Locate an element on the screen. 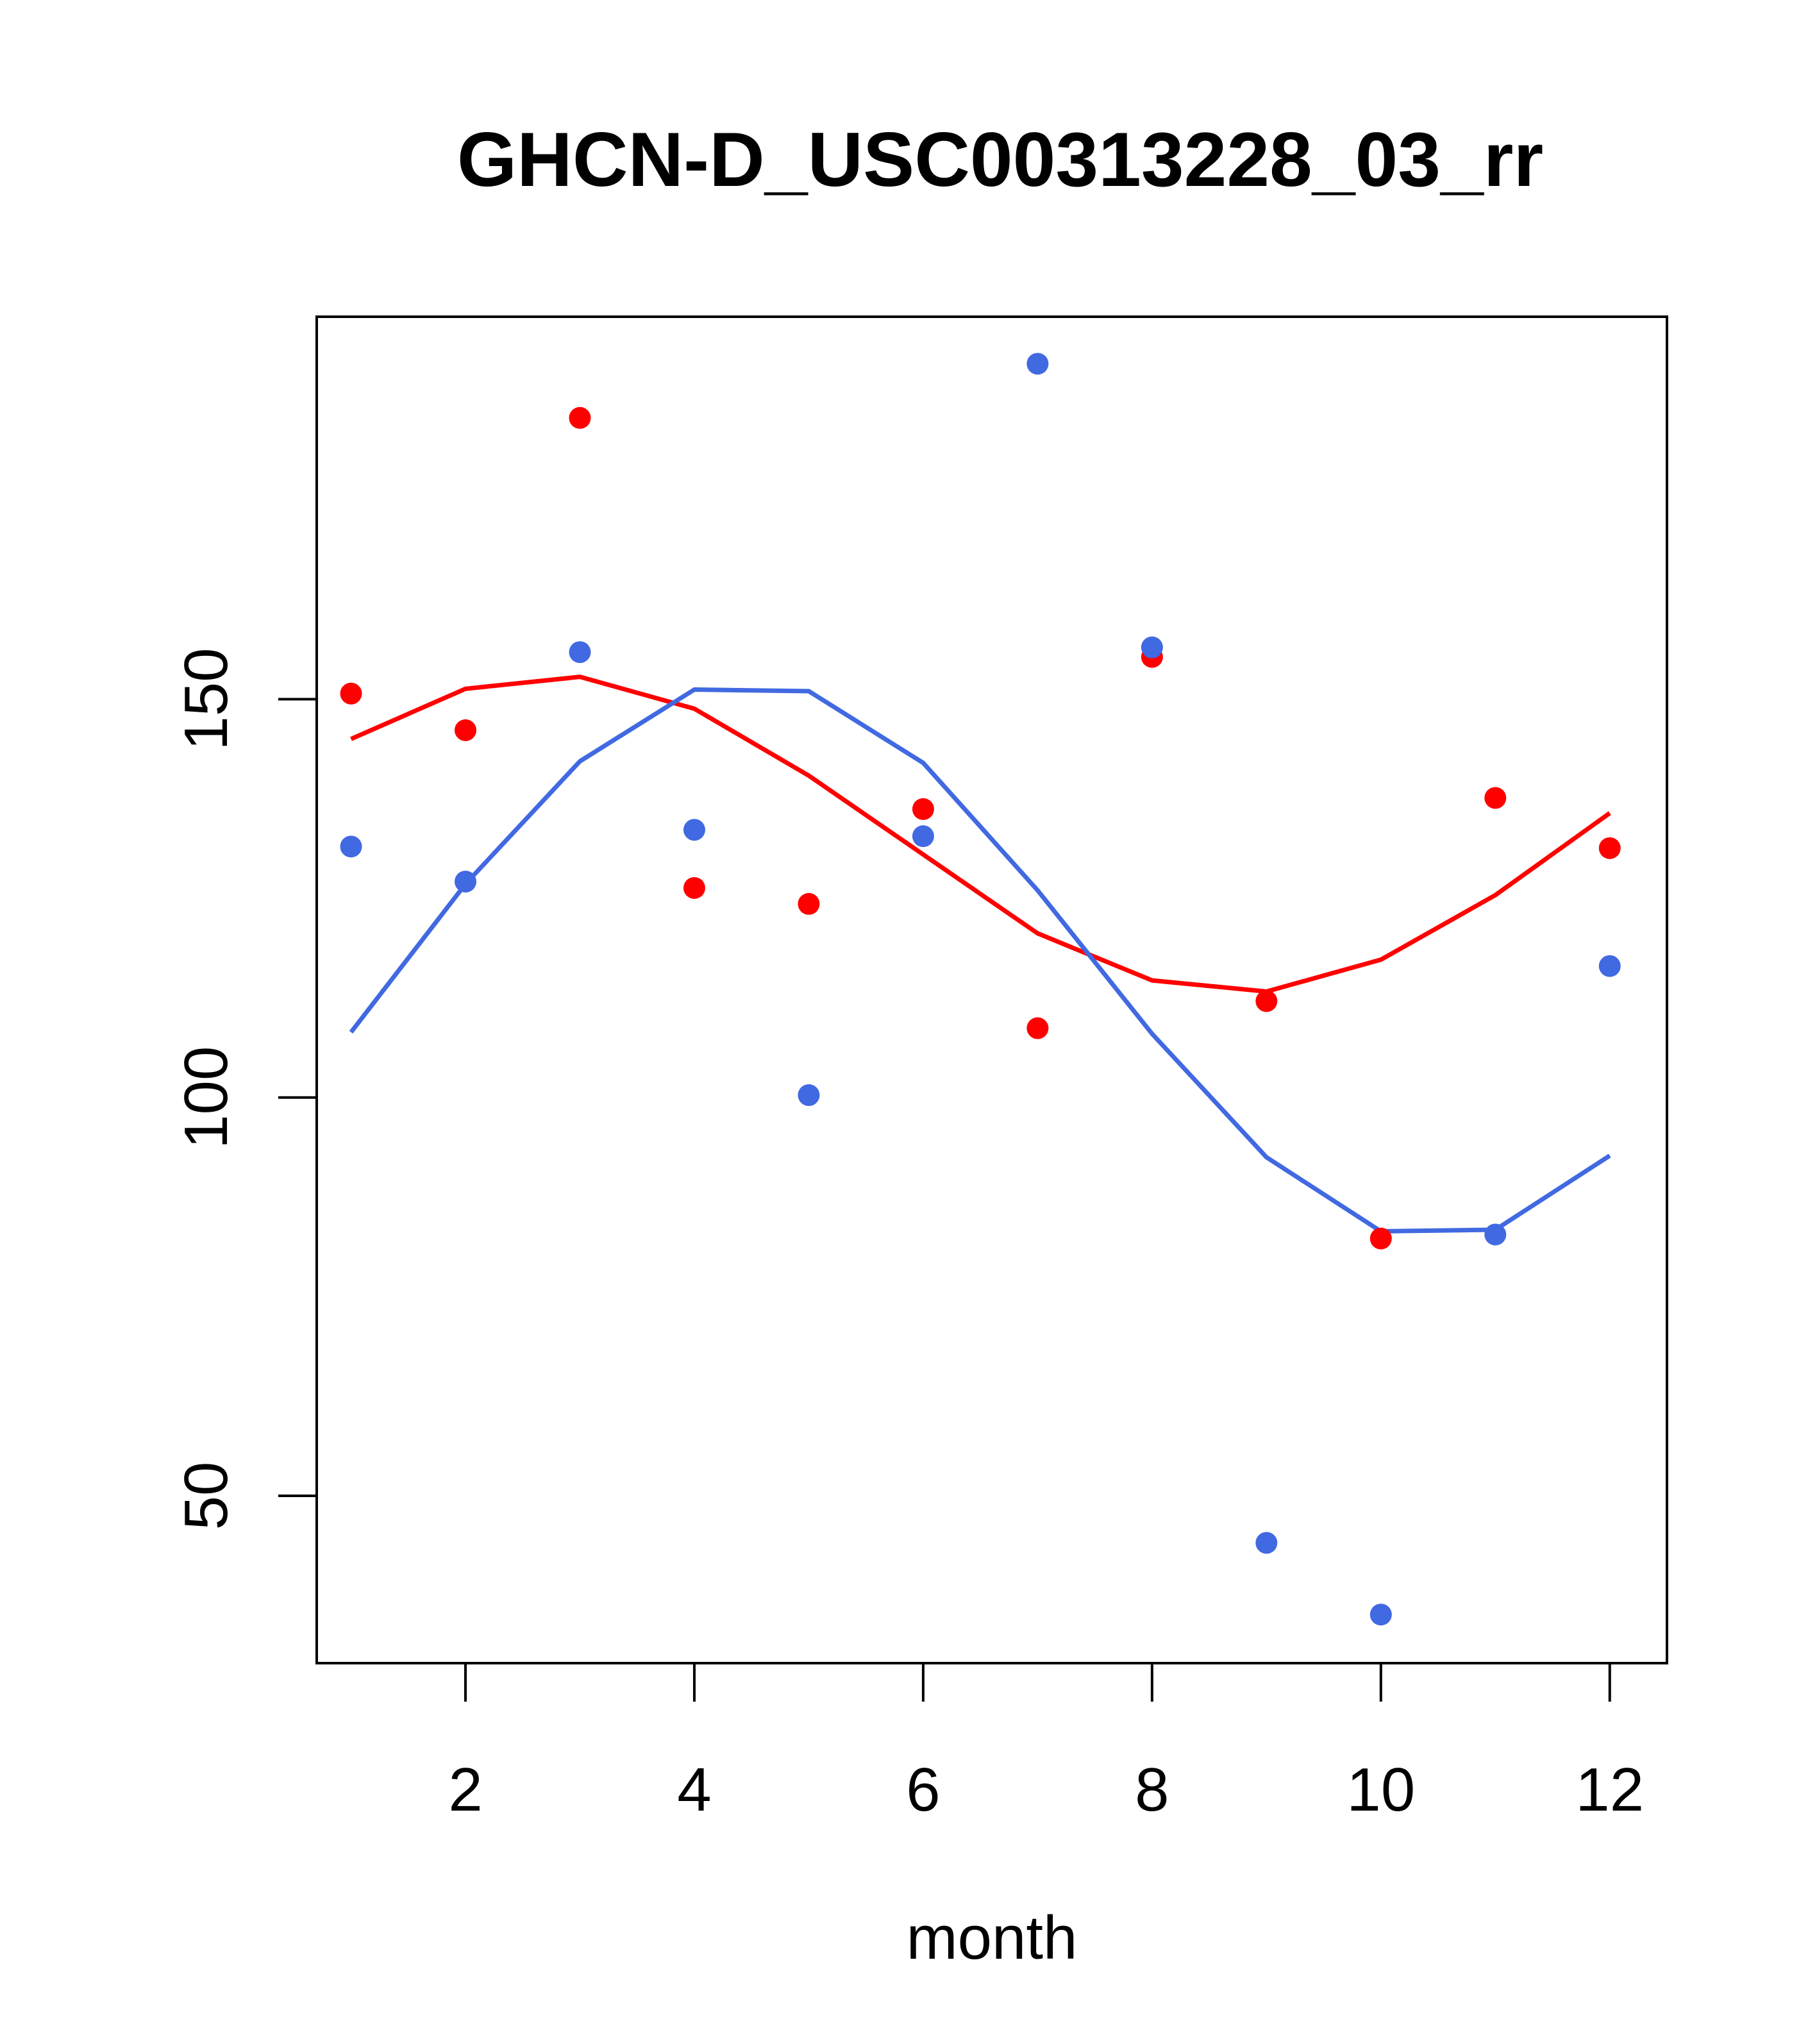 The height and width of the screenshot is (2044, 1817). y-tick-label: 100 is located at coordinates (206, 1097).